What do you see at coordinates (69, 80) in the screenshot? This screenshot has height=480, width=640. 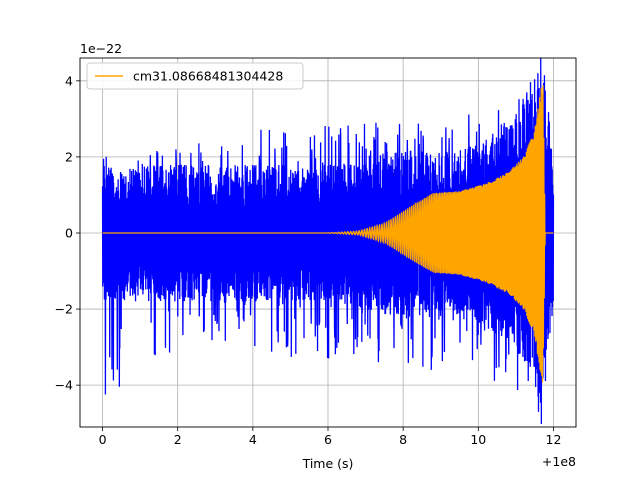 I see `y-tick-label: 4` at bounding box center [69, 80].